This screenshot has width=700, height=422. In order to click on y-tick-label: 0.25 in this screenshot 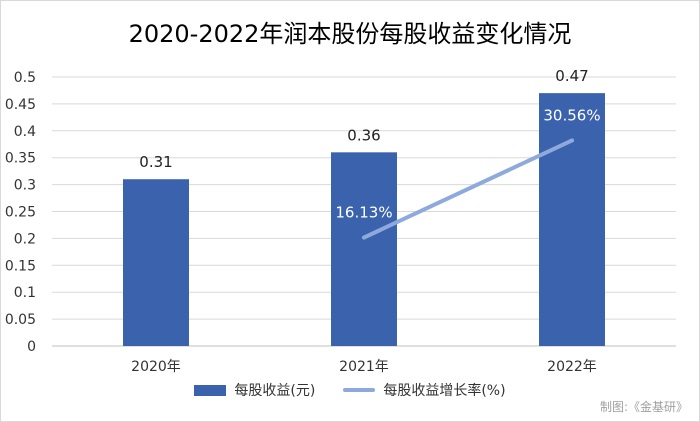, I will do `click(20, 213)`.